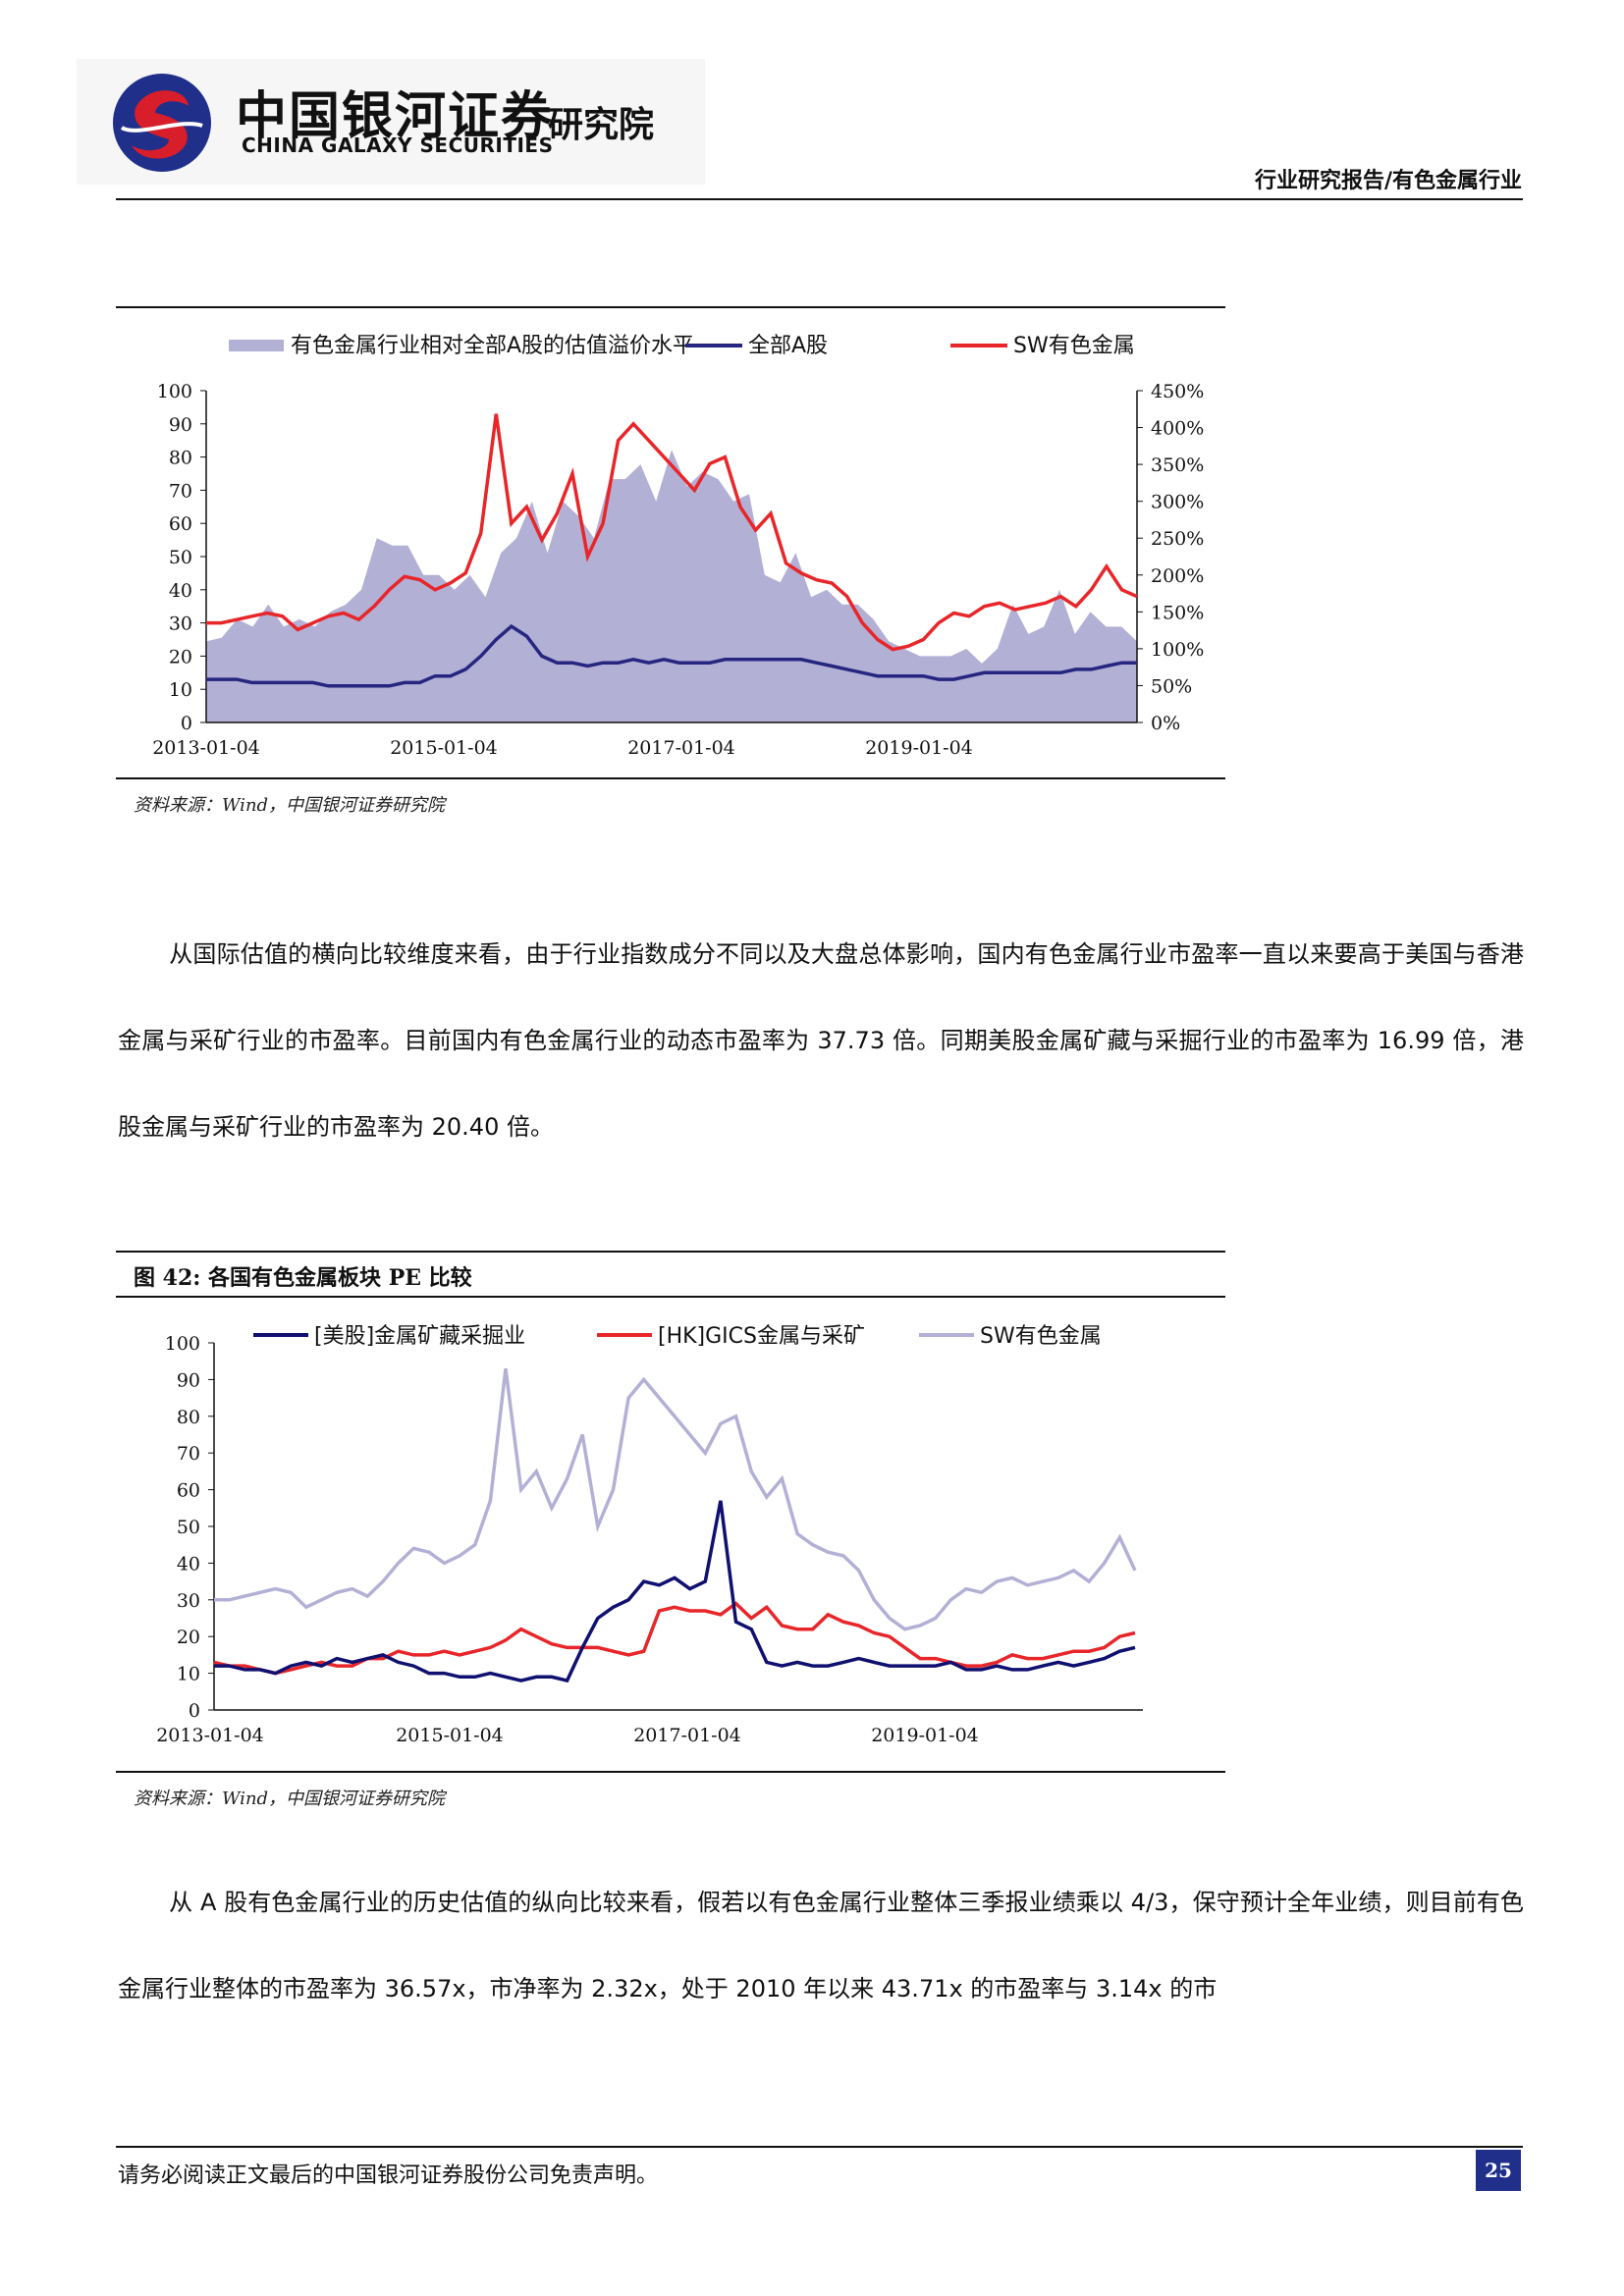 The image size is (1624, 2296). Describe the element at coordinates (256, 345) in the screenshot. I see `legend-swatch-premium` at that location.